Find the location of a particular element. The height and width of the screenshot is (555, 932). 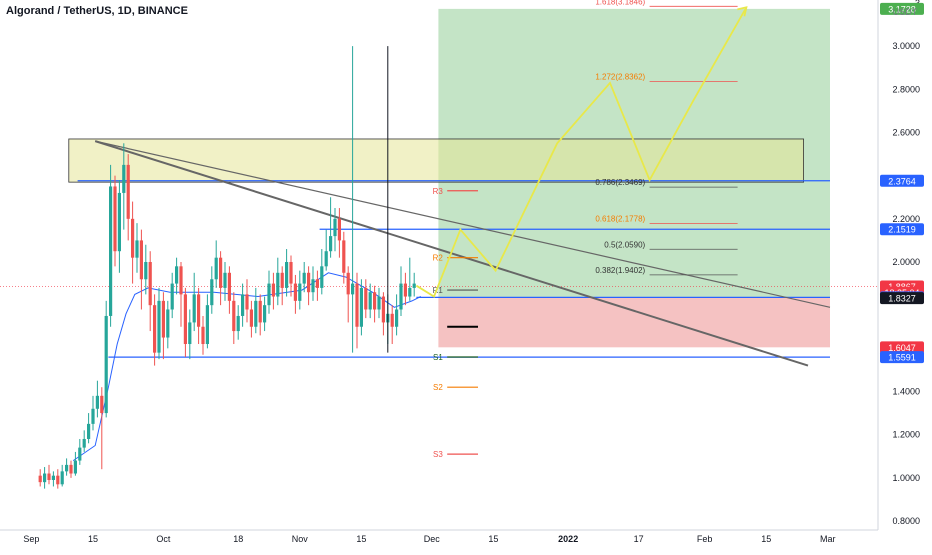

resistance-zone is located at coordinates (436, 160).